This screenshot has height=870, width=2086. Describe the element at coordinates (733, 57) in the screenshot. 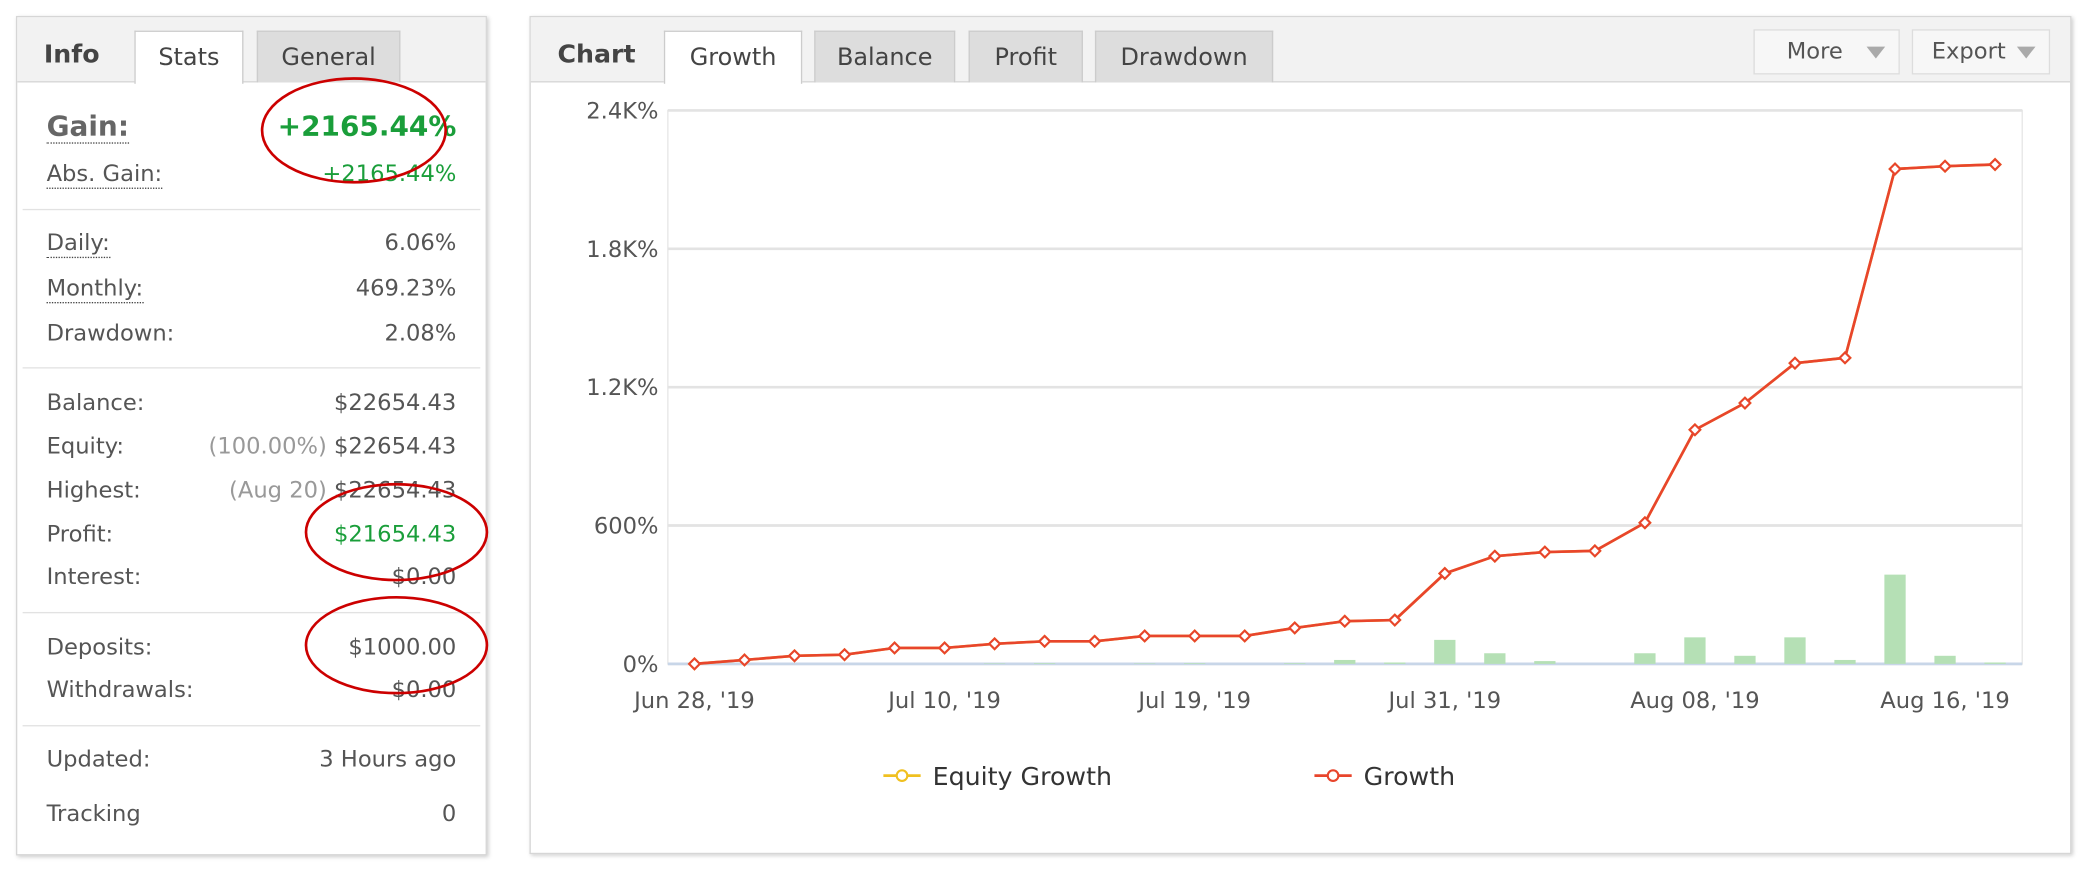

I see `tab: Growth` at that location.